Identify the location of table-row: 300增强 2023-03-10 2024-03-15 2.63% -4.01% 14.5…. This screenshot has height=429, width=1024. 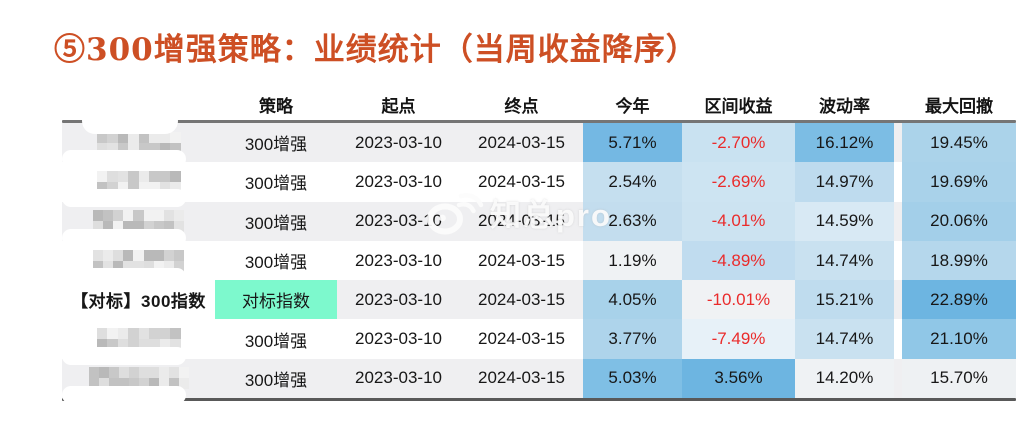
(539, 221).